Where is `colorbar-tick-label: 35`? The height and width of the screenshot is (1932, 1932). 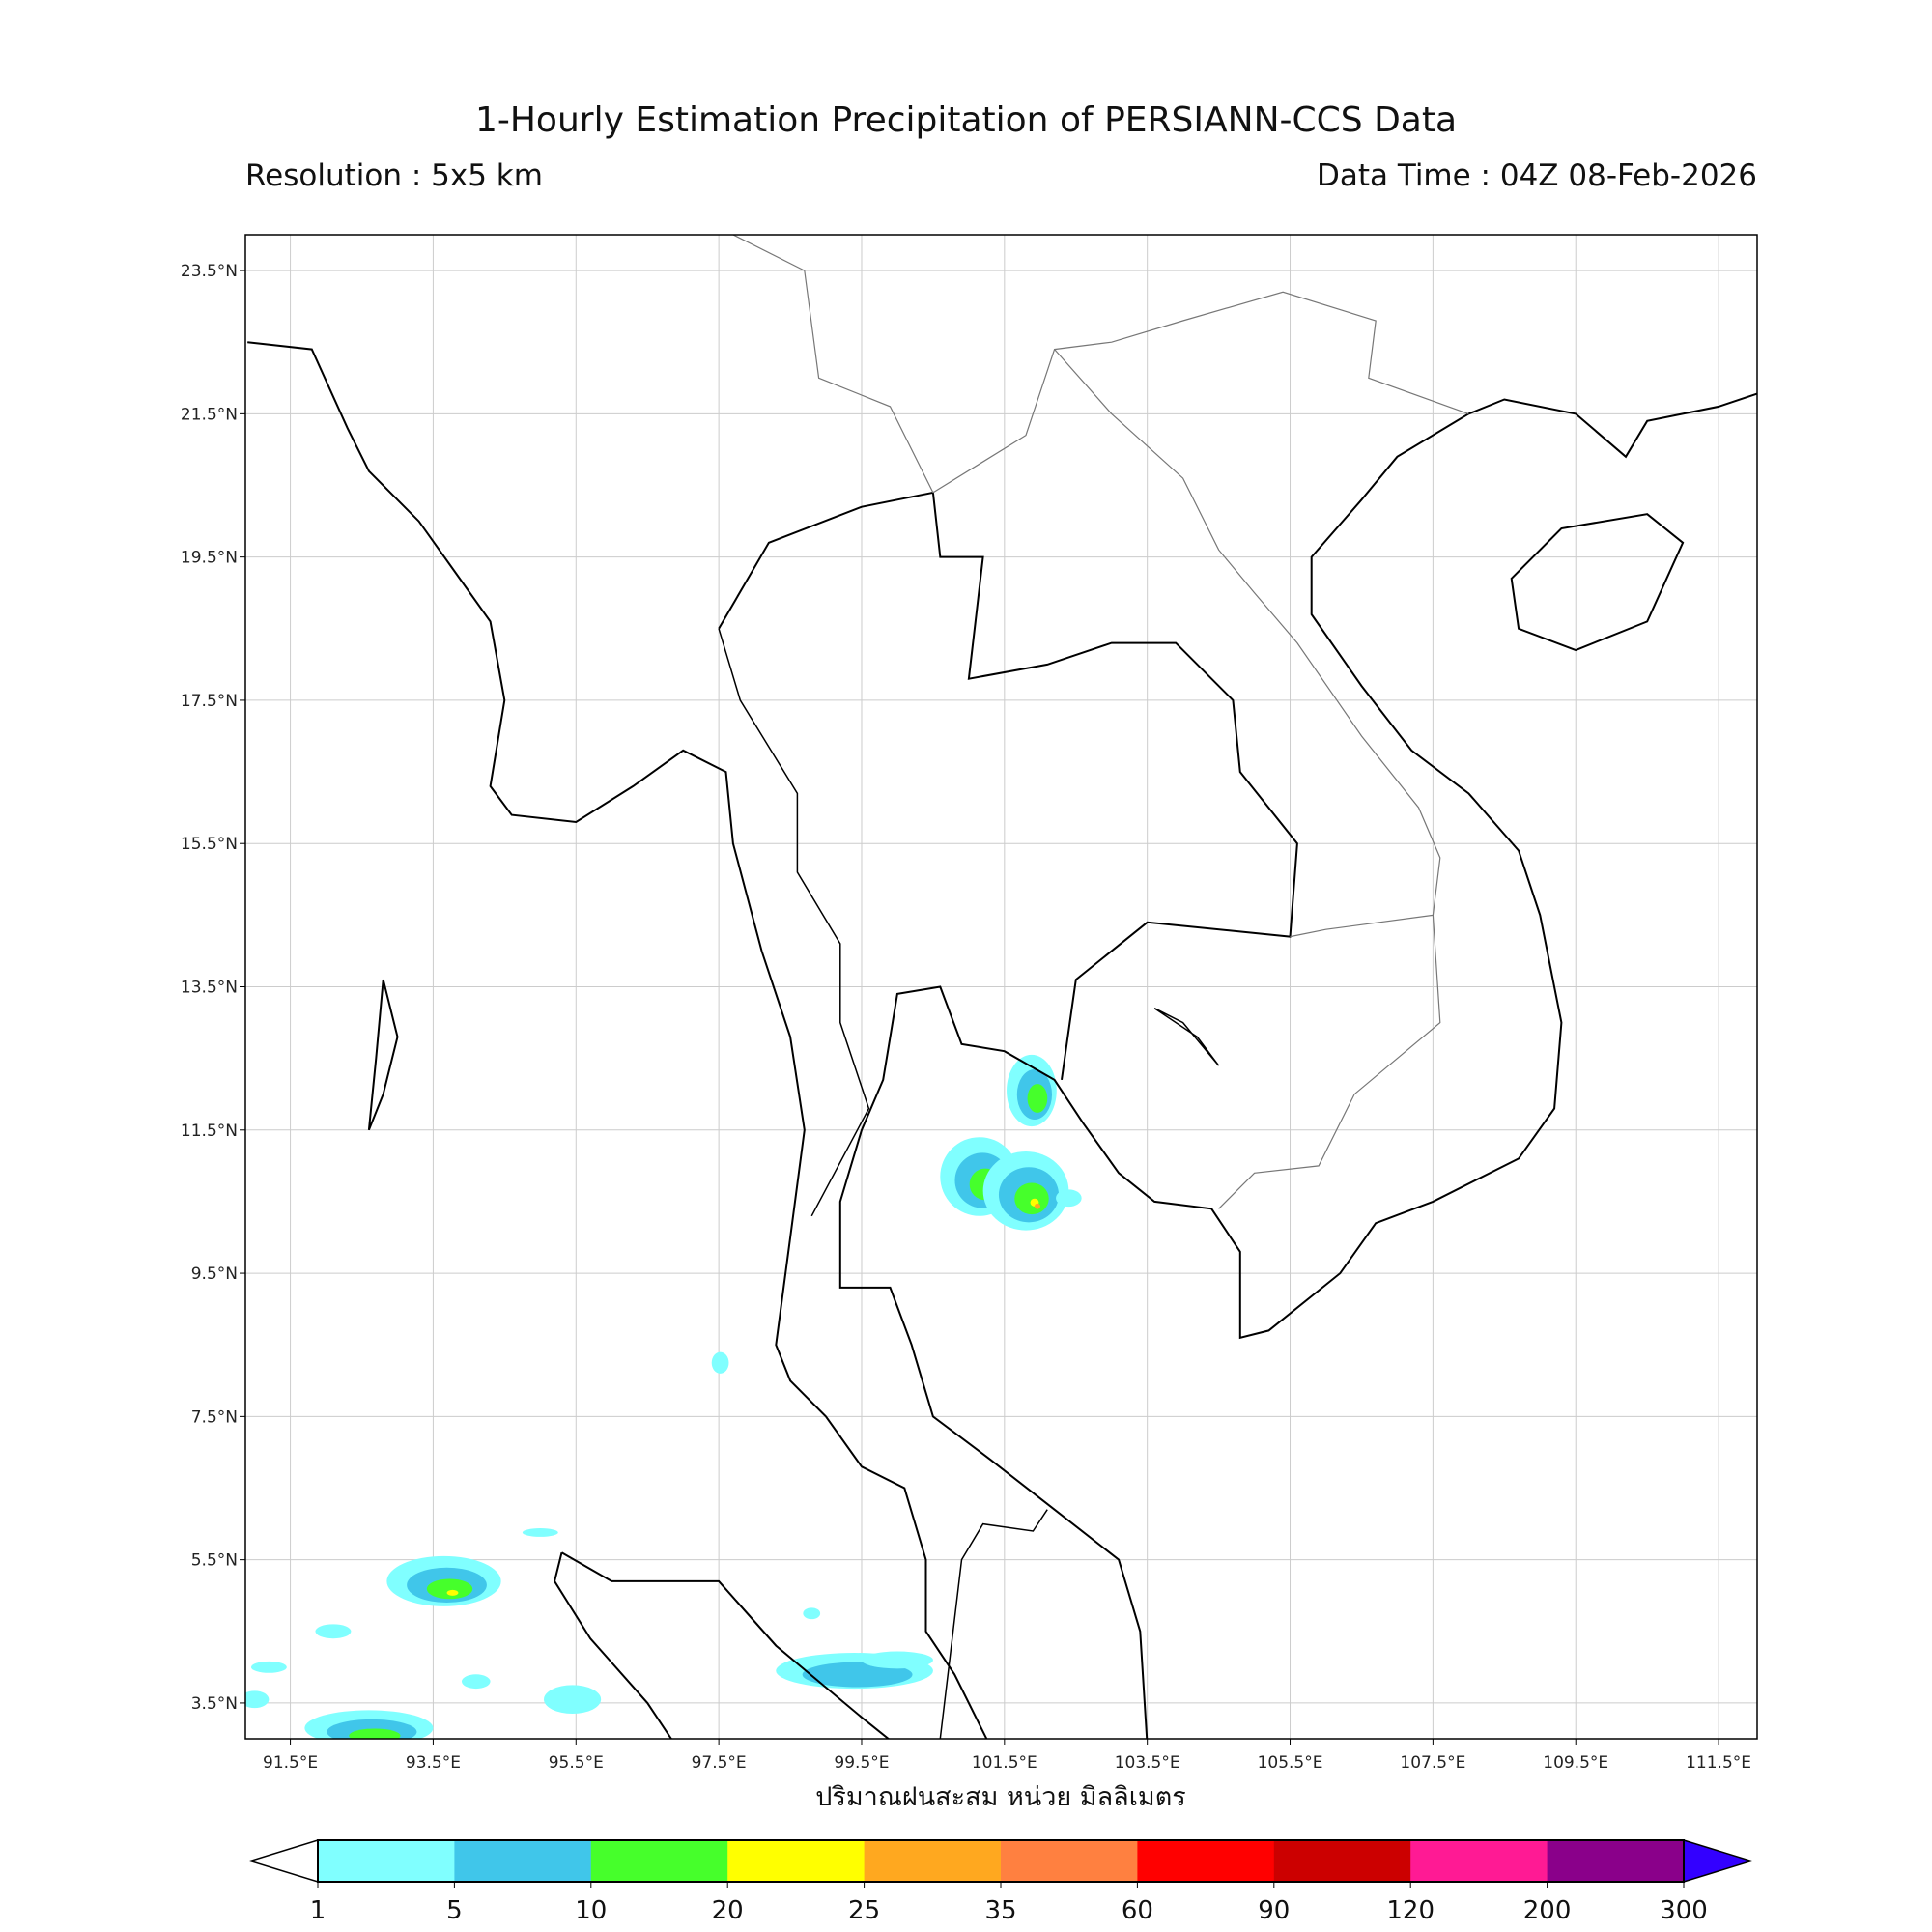
colorbar-tick-label: 35 is located at coordinates (1000, 1910).